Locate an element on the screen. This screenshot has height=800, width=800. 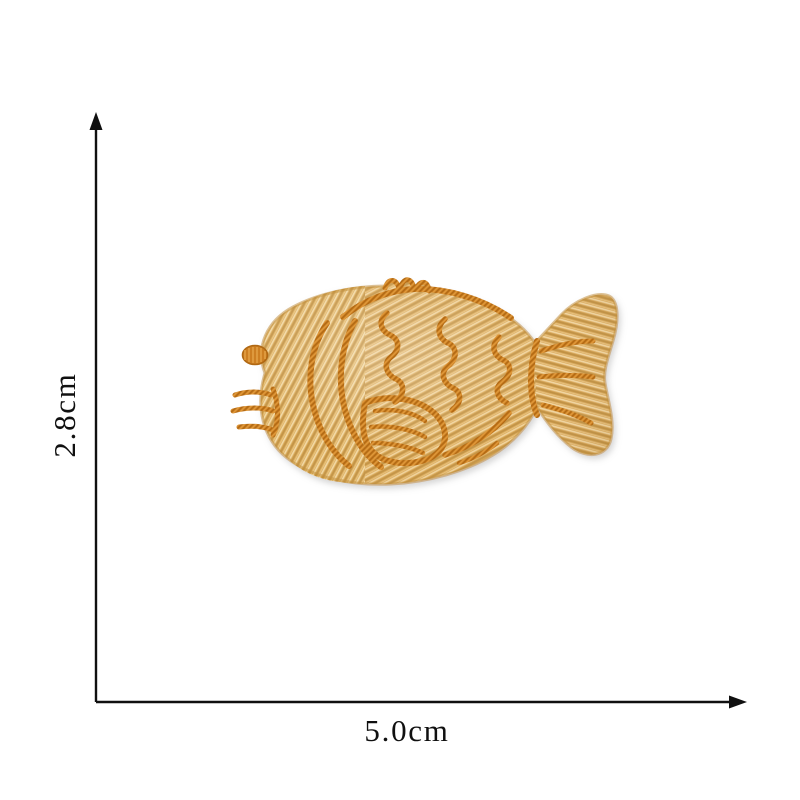
arrow-head-up-icon is located at coordinates (96, 121).